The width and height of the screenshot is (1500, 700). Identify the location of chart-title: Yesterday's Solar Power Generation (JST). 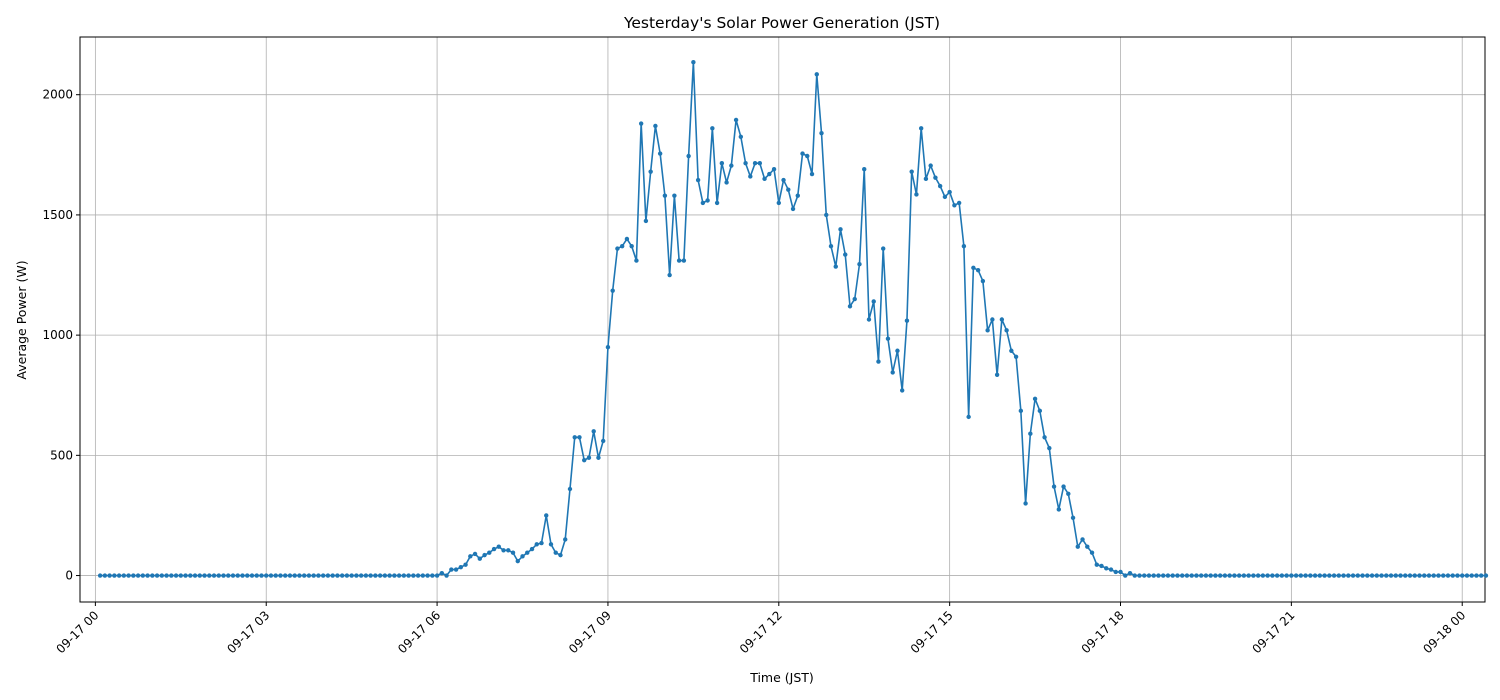
(781, 23).